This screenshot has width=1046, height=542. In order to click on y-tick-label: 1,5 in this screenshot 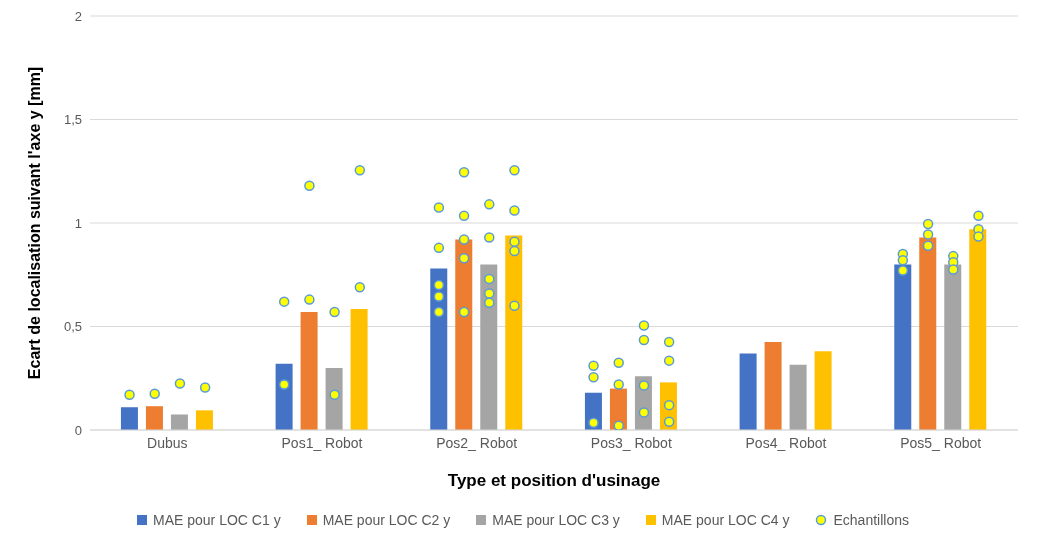, I will do `click(72, 120)`.